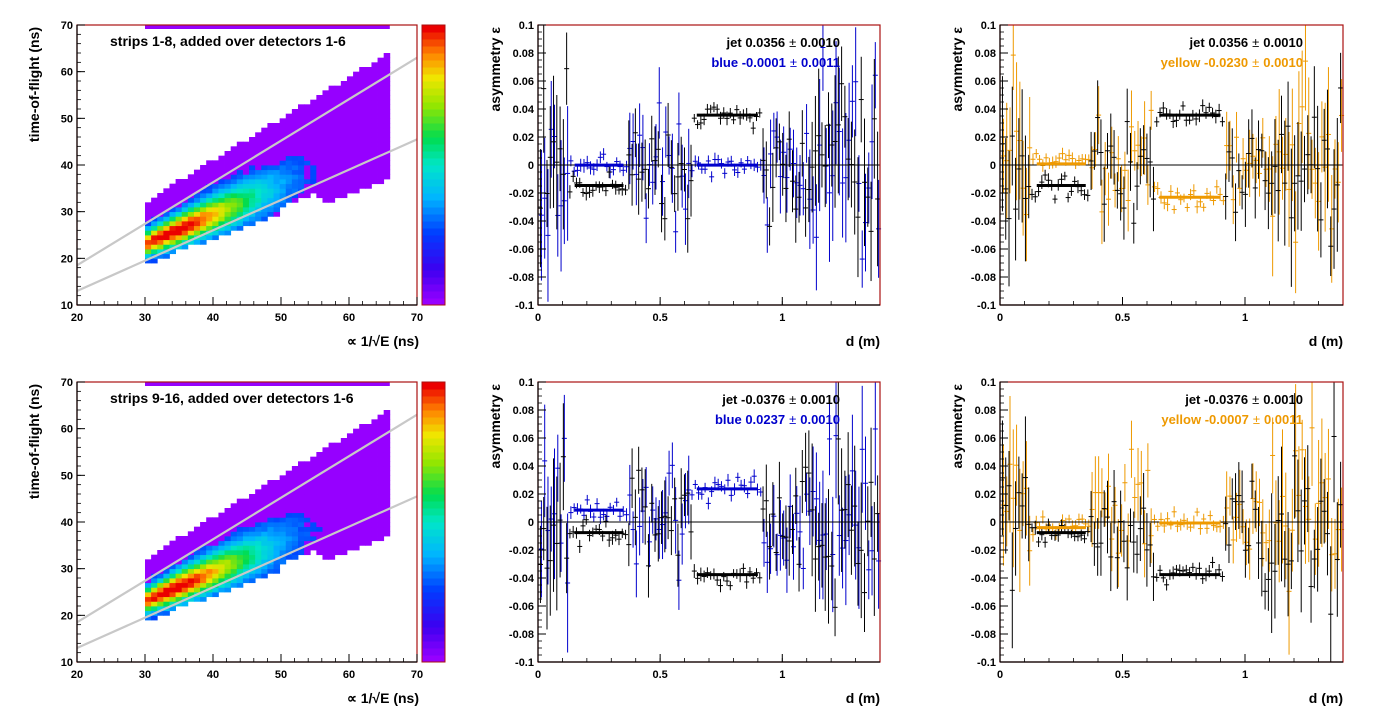  I want to click on legend-entry-yellow: yellow -0.0007 ±0.0011, so click(1232, 419).